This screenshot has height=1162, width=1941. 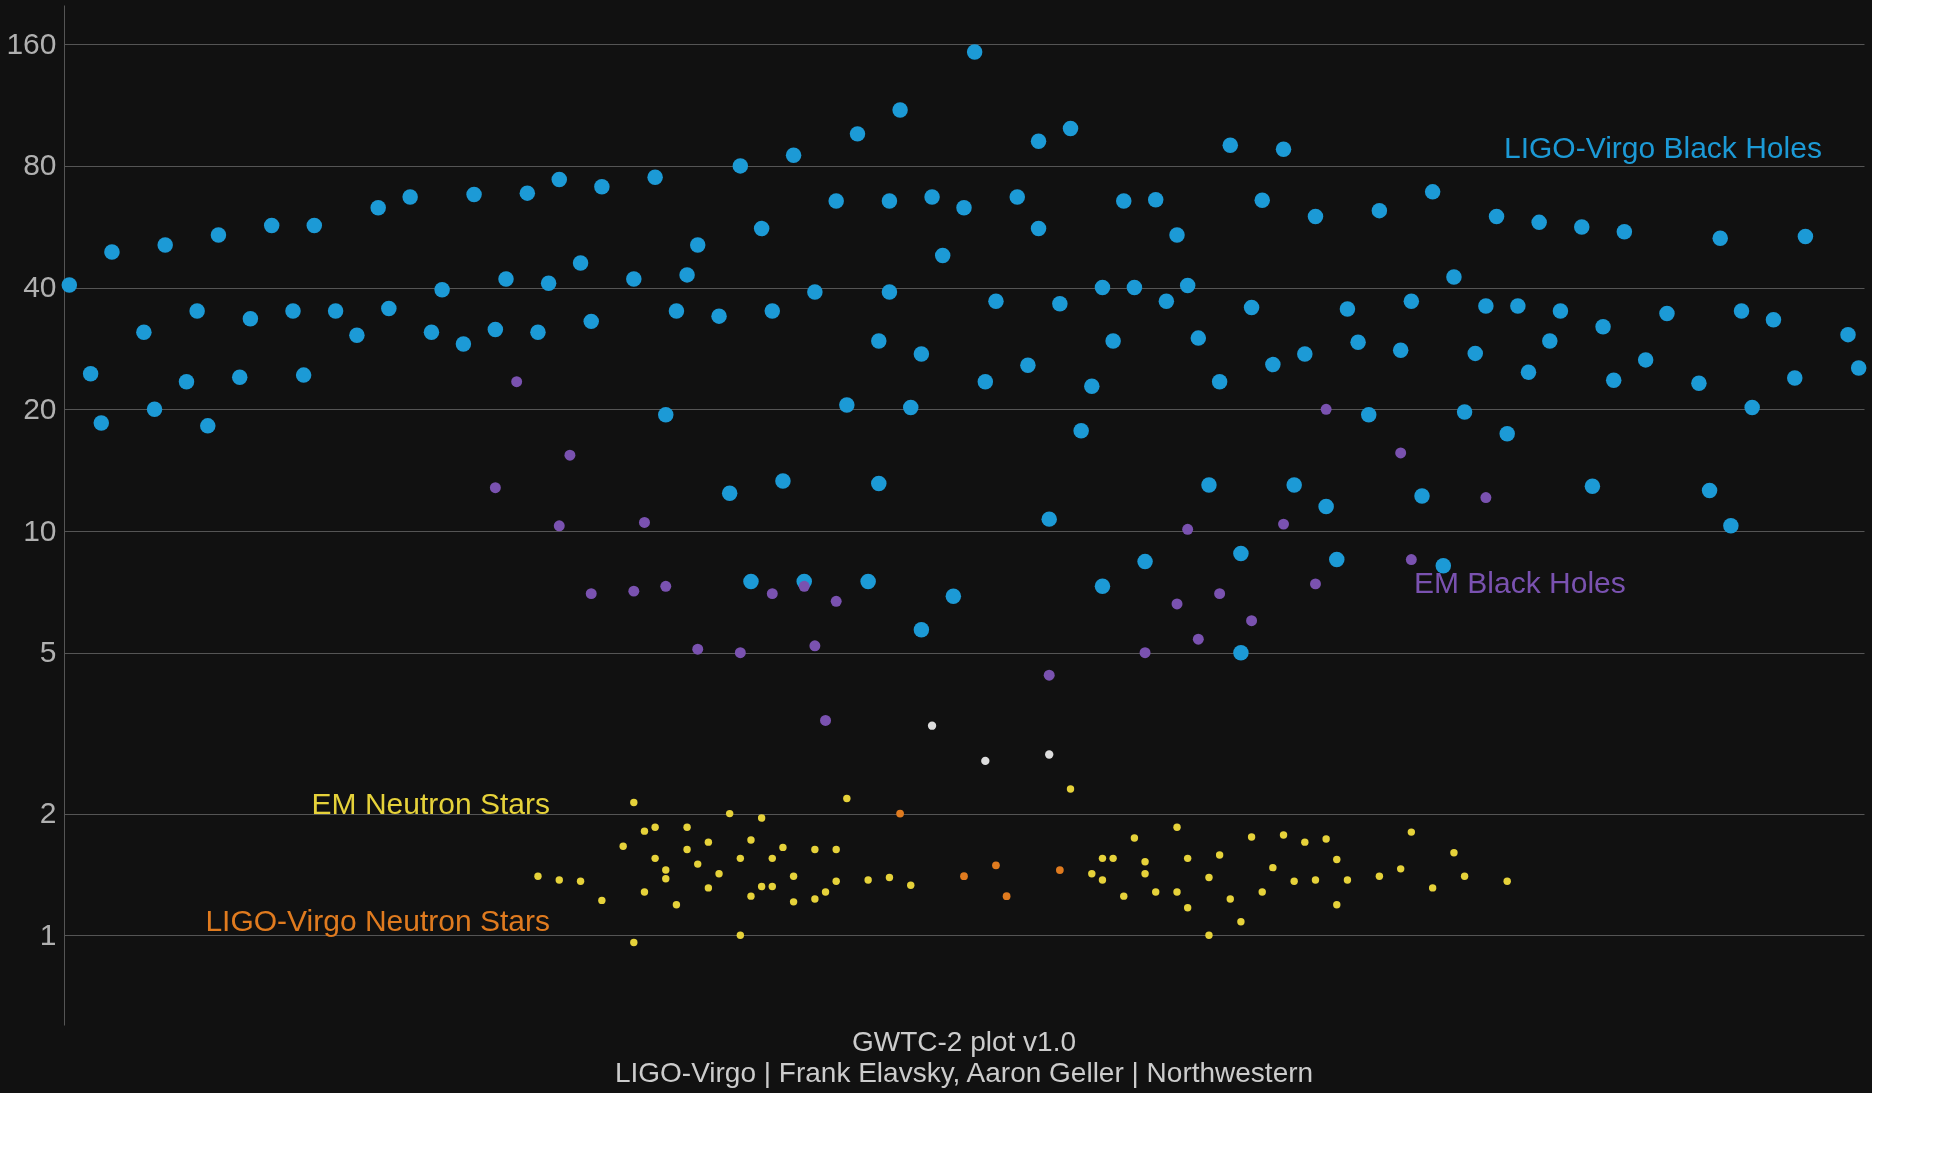 I want to click on text: GWTC-2 plot v1.0, so click(x=964, y=1041).